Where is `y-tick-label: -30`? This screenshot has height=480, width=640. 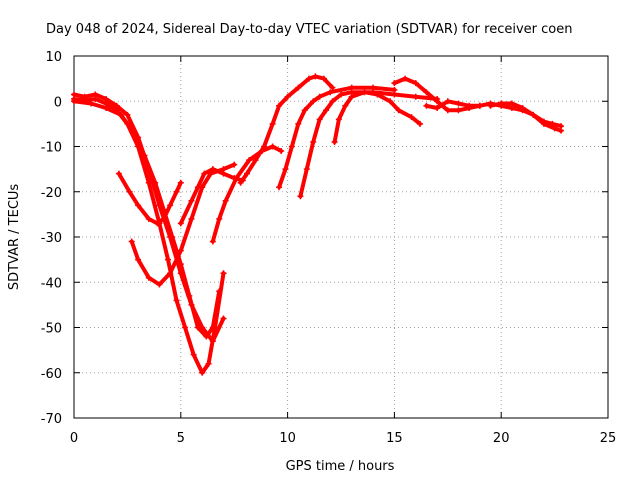 y-tick-label: -30 is located at coordinates (51, 238).